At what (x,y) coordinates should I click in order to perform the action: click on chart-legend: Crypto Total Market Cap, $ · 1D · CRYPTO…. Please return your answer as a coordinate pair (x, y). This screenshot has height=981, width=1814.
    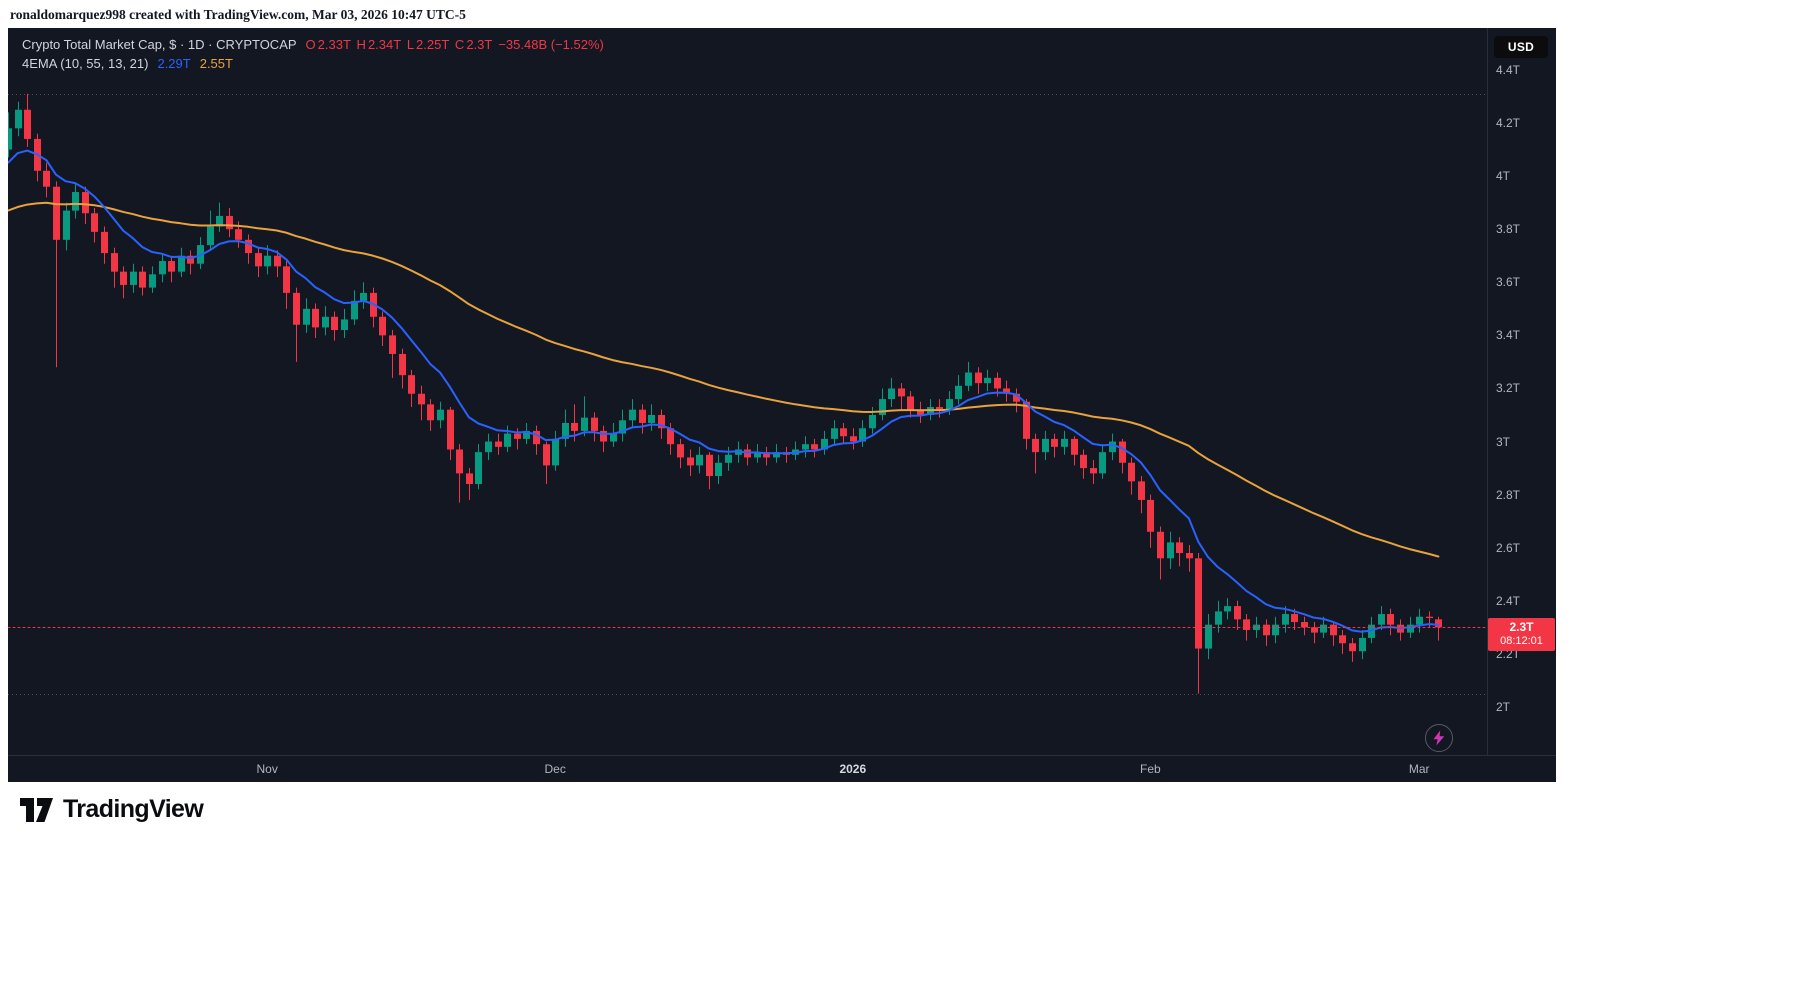
    Looking at the image, I should click on (314, 54).